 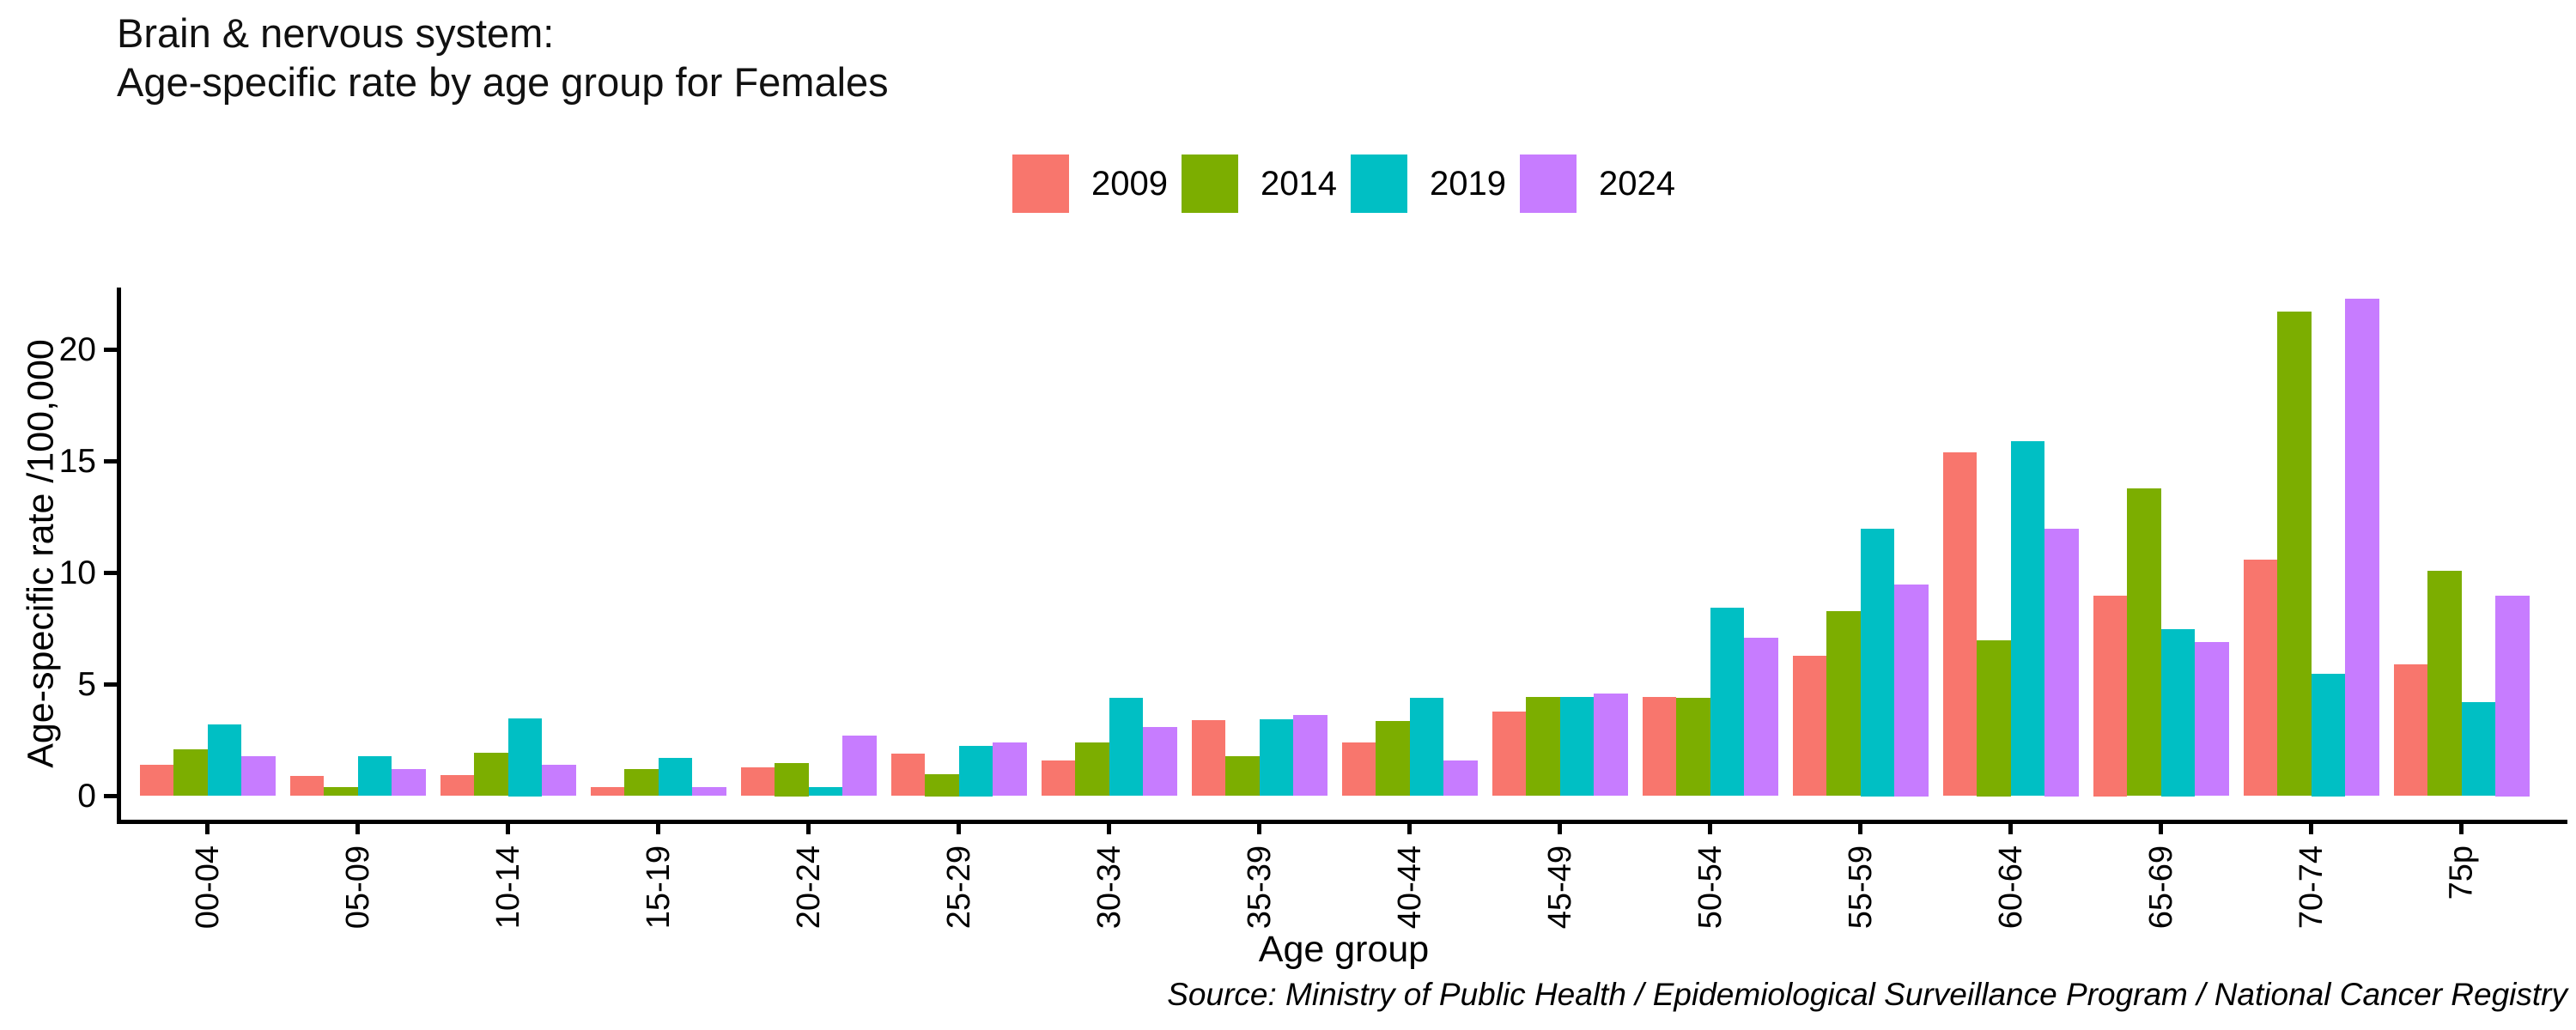 I want to click on legend-item-2019: 2019, so click(x=1429, y=183).